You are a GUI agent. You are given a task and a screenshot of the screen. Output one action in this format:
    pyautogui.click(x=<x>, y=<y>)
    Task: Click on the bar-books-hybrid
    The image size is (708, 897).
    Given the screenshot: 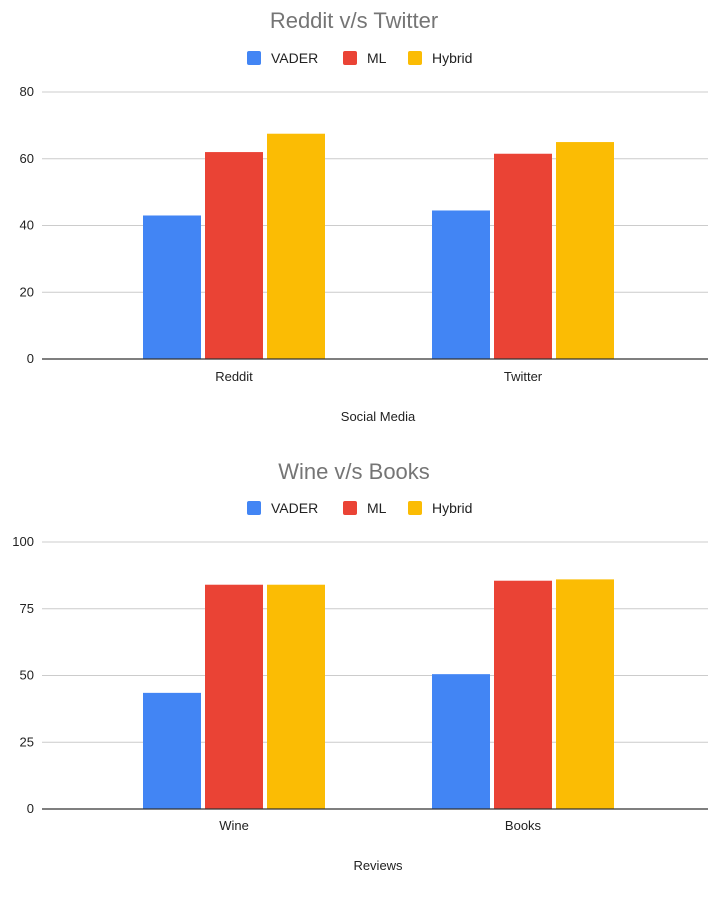 What is the action you would take?
    pyautogui.click(x=585, y=694)
    